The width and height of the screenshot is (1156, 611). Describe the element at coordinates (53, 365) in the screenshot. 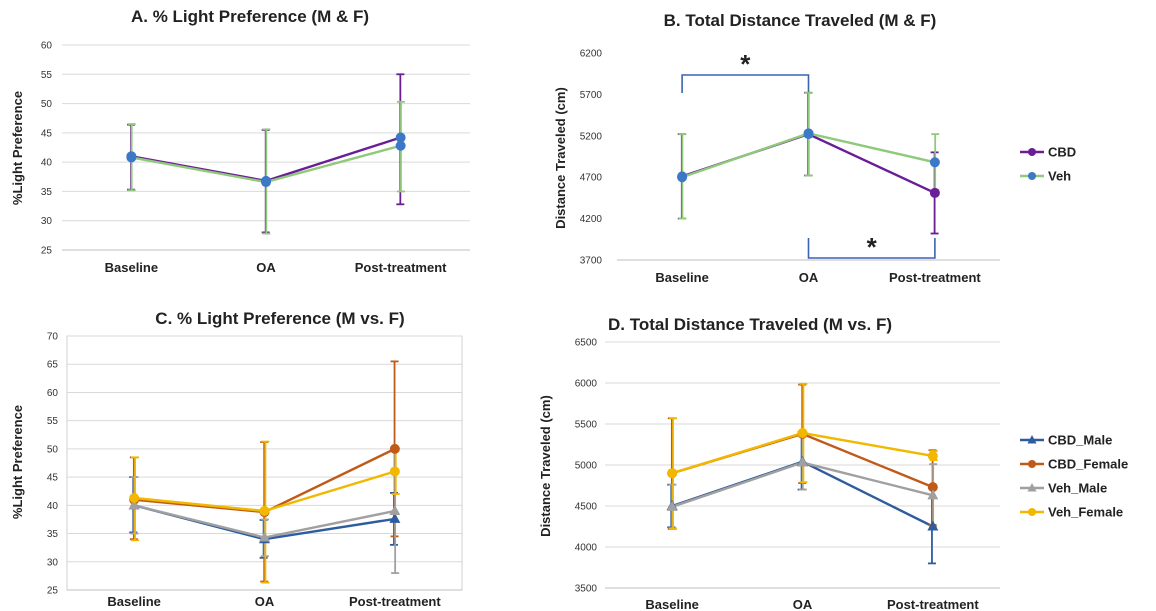

I see `y-tick-label: 65` at that location.